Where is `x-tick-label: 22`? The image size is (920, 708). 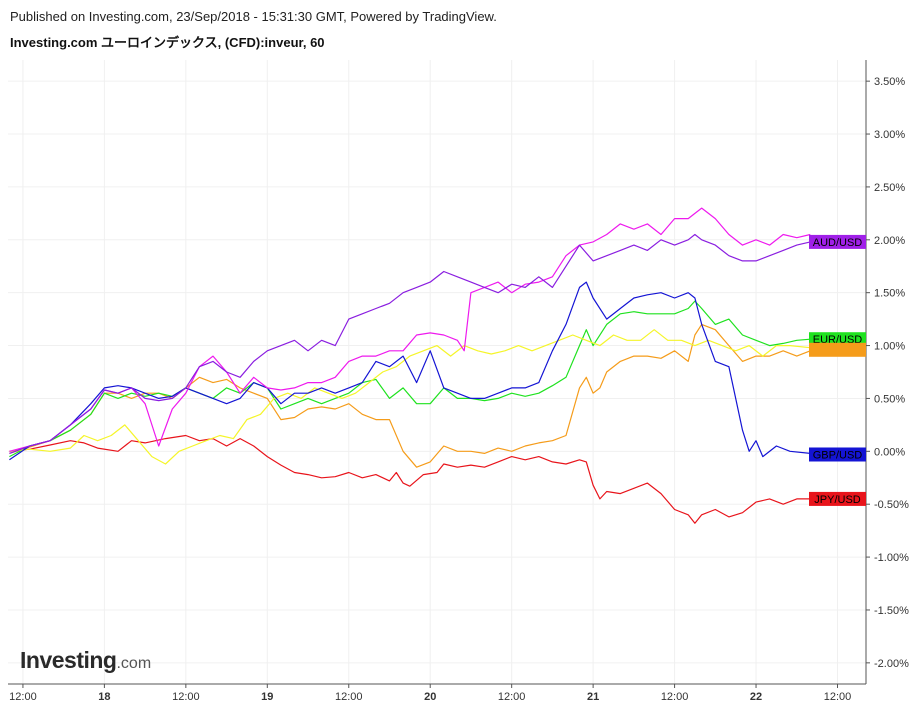 x-tick-label: 22 is located at coordinates (756, 697).